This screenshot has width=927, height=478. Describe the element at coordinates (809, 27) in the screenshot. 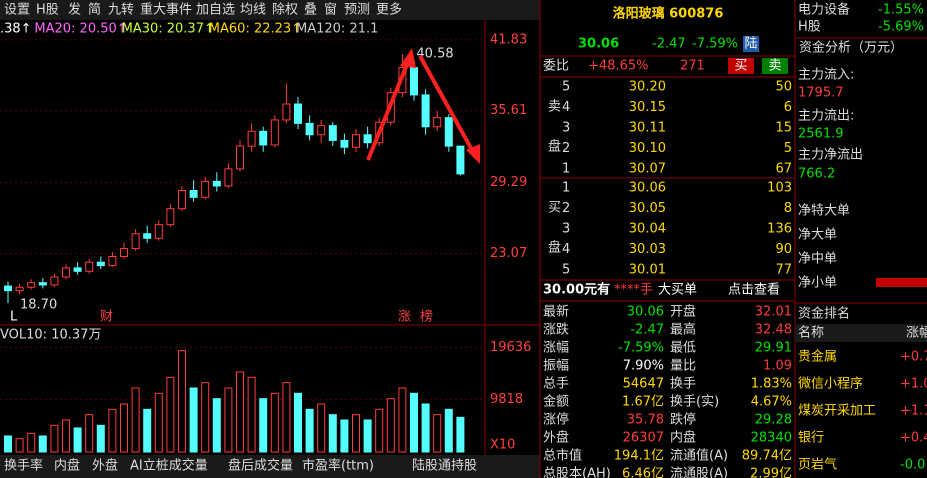

I see `sector-name: H股` at that location.